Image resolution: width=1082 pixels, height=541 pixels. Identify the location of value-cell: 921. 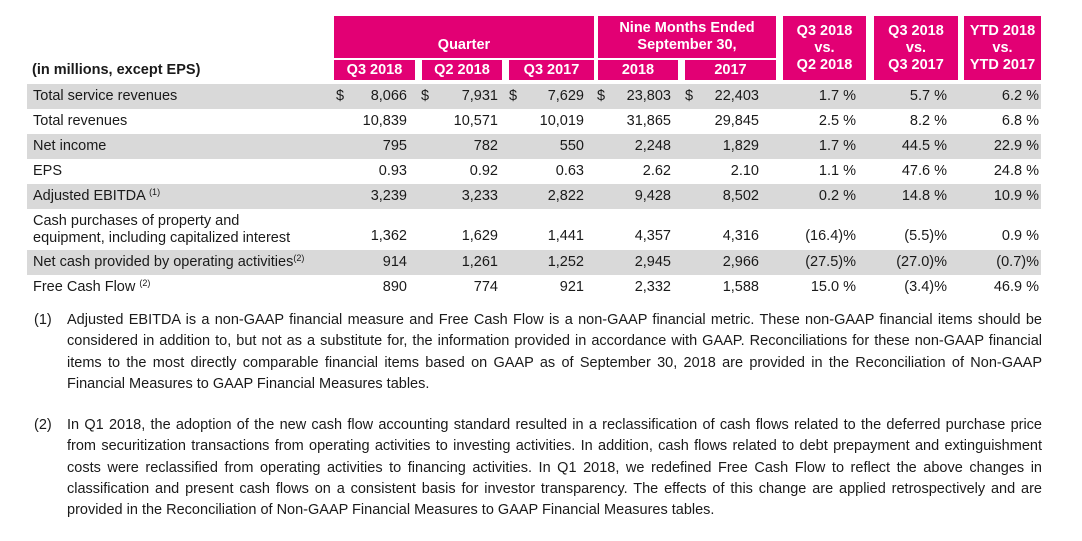
(571, 287).